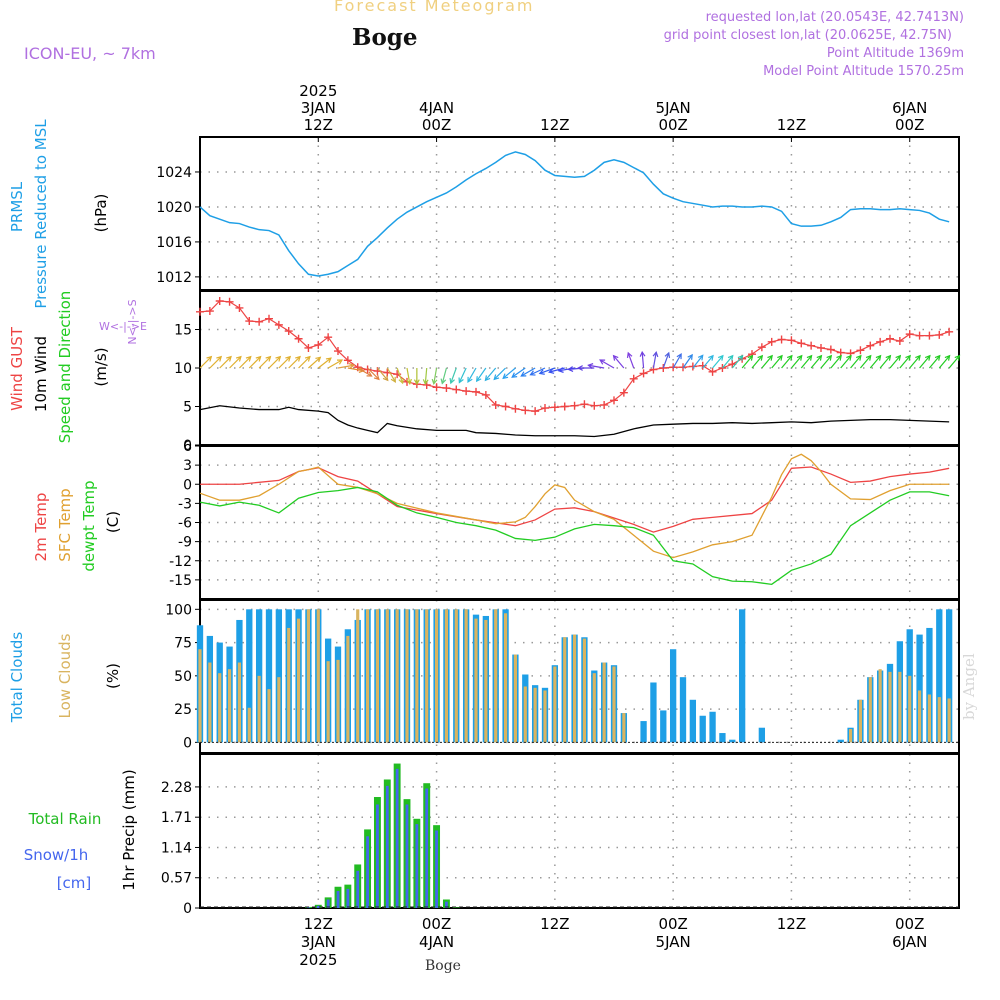 This screenshot has height=1000, width=1000. I want to click on temp-2m-label: 2m Temp, so click(41, 527).